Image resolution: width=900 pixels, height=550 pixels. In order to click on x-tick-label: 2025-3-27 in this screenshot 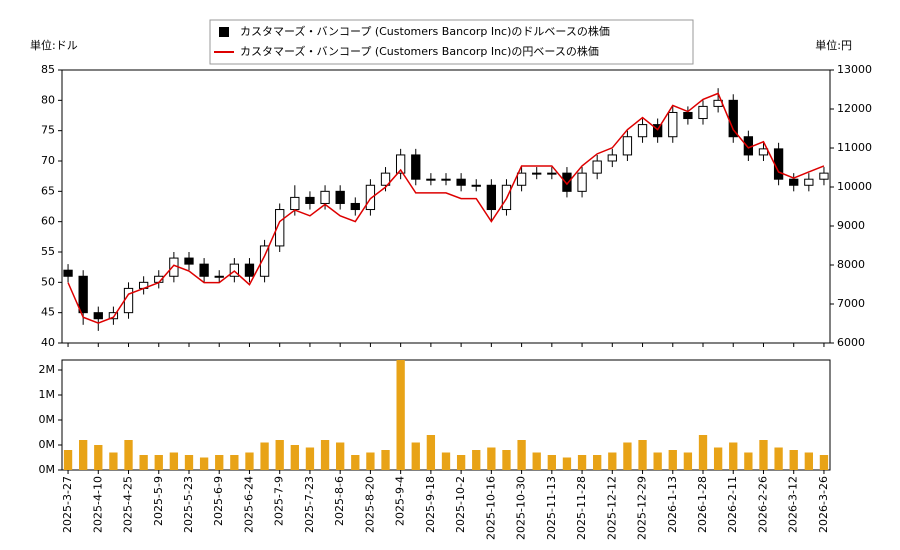, I will do `click(67, 504)`.